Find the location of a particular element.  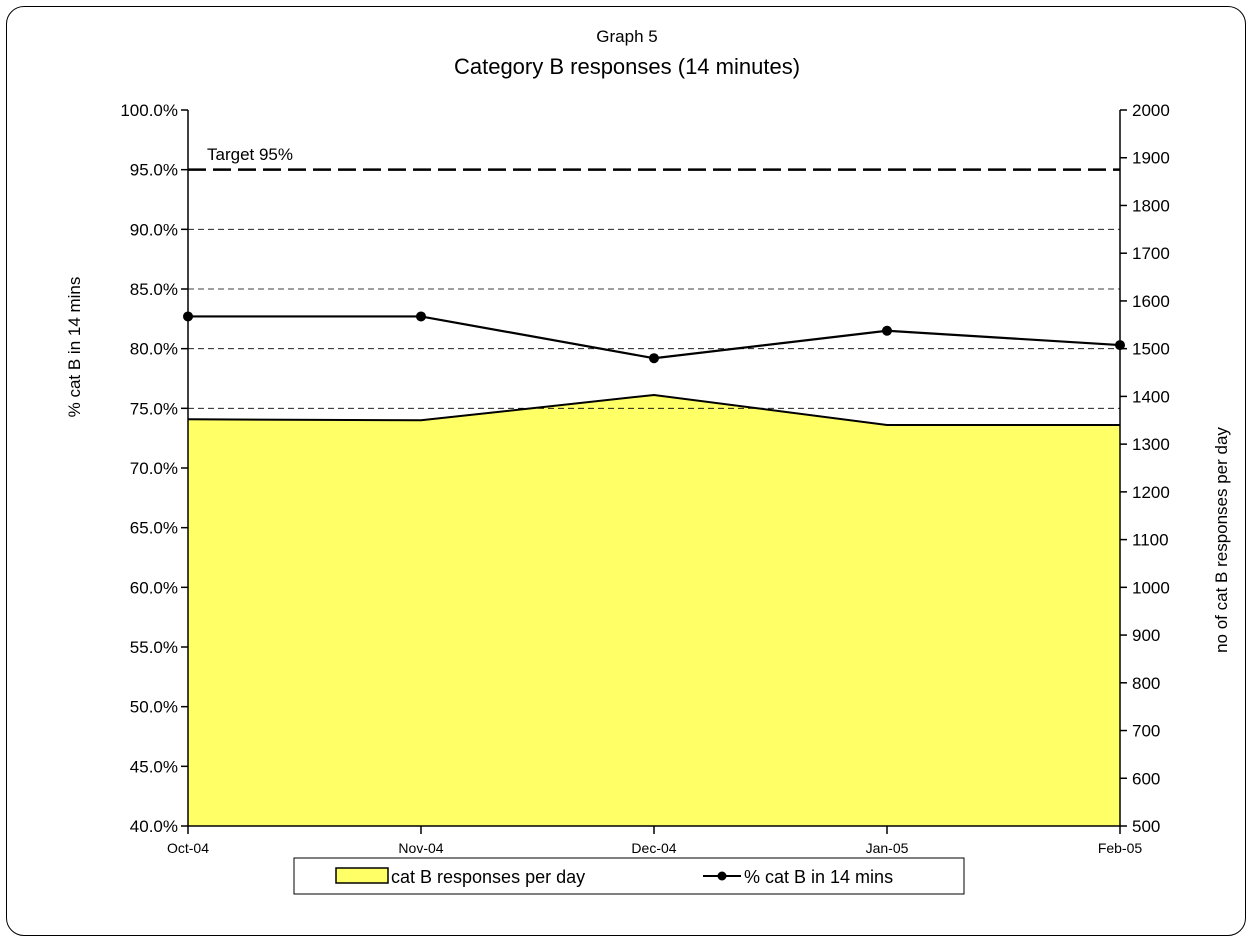

left-tick-label: 55.0% is located at coordinates (154, 647).